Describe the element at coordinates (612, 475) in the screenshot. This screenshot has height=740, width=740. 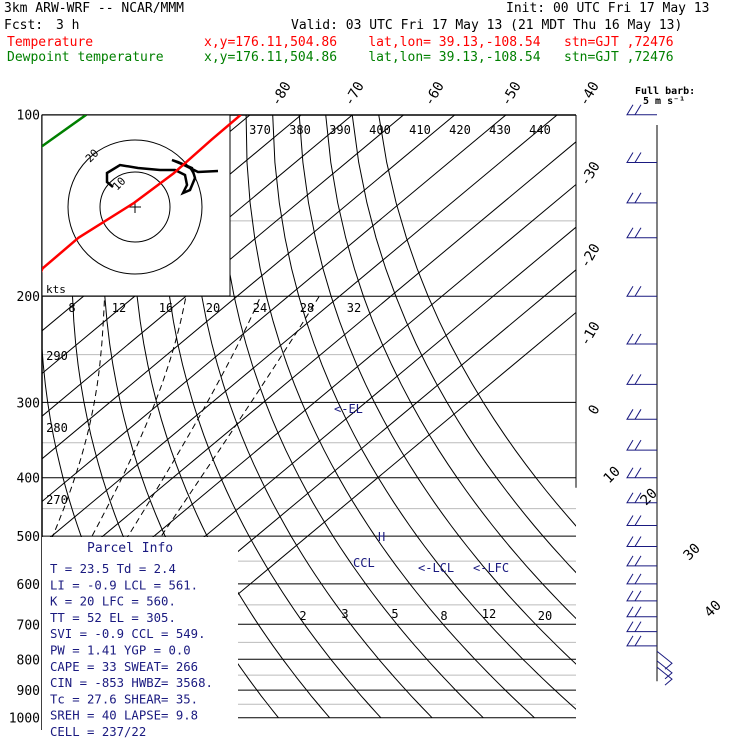
I see `isotherm-label: 10` at that location.